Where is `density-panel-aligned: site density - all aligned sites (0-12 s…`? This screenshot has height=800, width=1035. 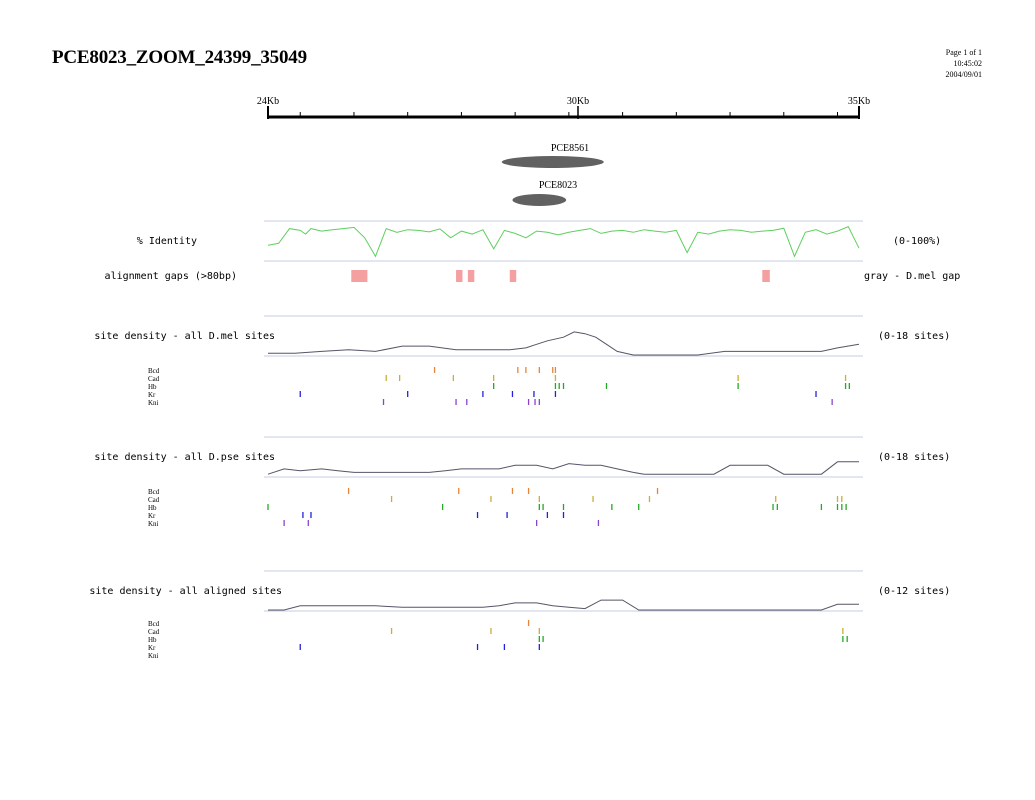 density-panel-aligned: site density - all aligned sites (0-12 s… is located at coordinates (519, 615).